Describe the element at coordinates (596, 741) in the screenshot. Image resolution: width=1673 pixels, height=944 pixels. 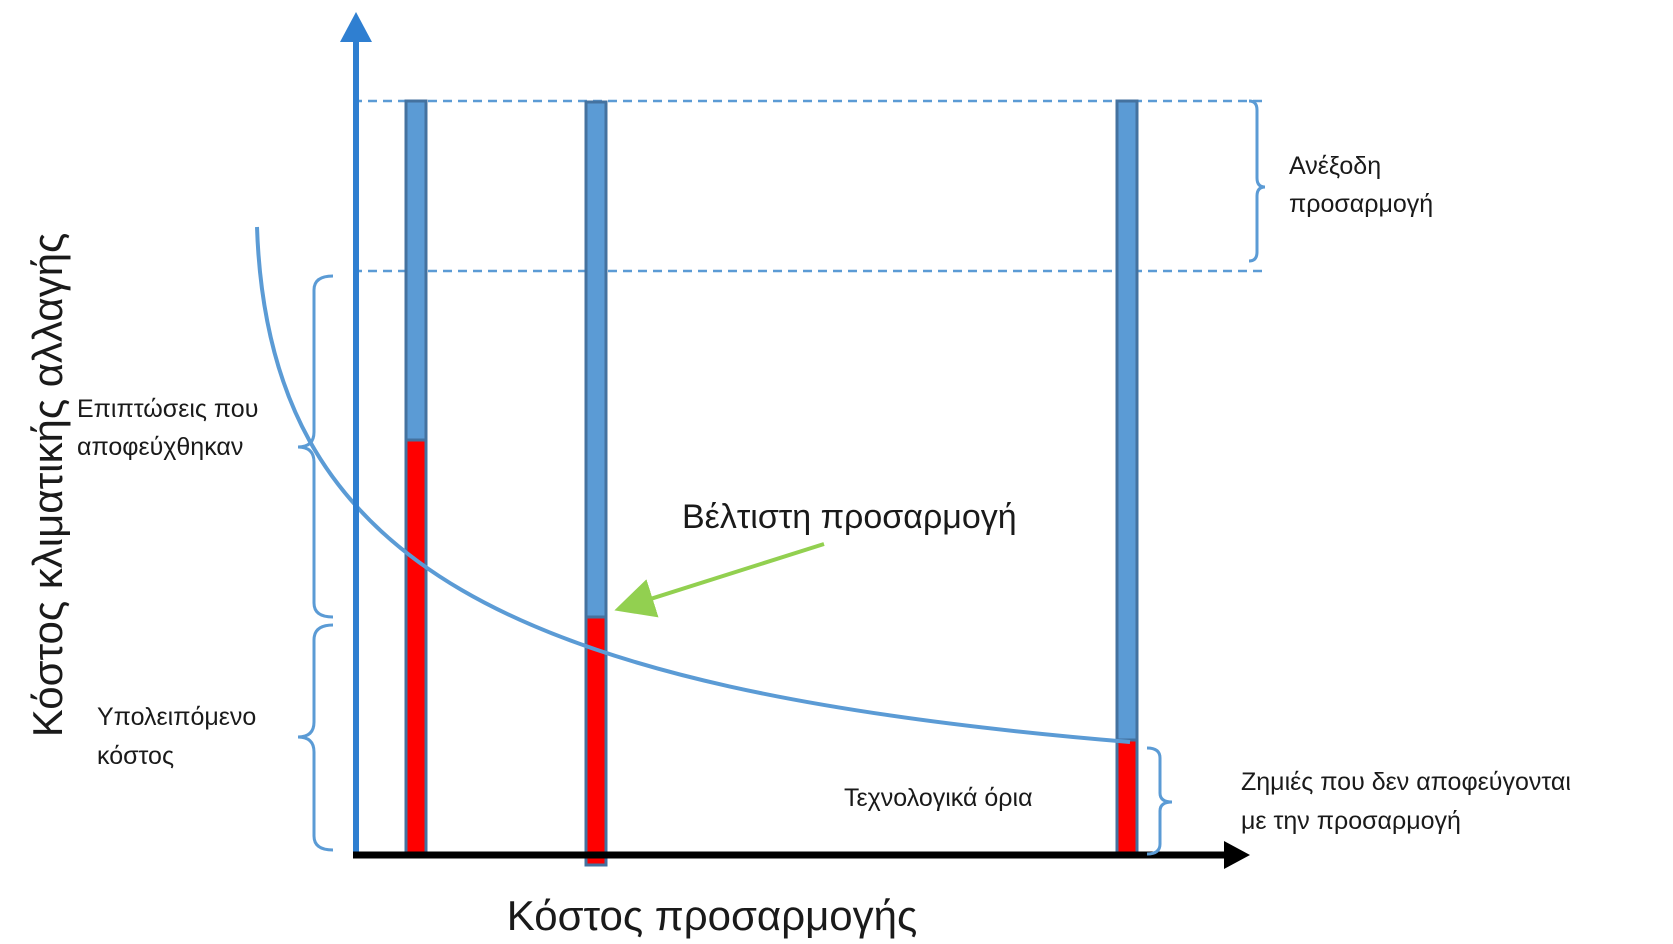
I see `bar-2-red` at that location.